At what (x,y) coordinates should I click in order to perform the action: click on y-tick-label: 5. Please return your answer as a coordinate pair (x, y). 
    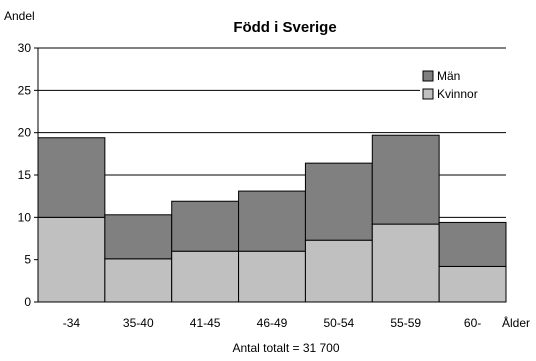
    Looking at the image, I should click on (27, 260).